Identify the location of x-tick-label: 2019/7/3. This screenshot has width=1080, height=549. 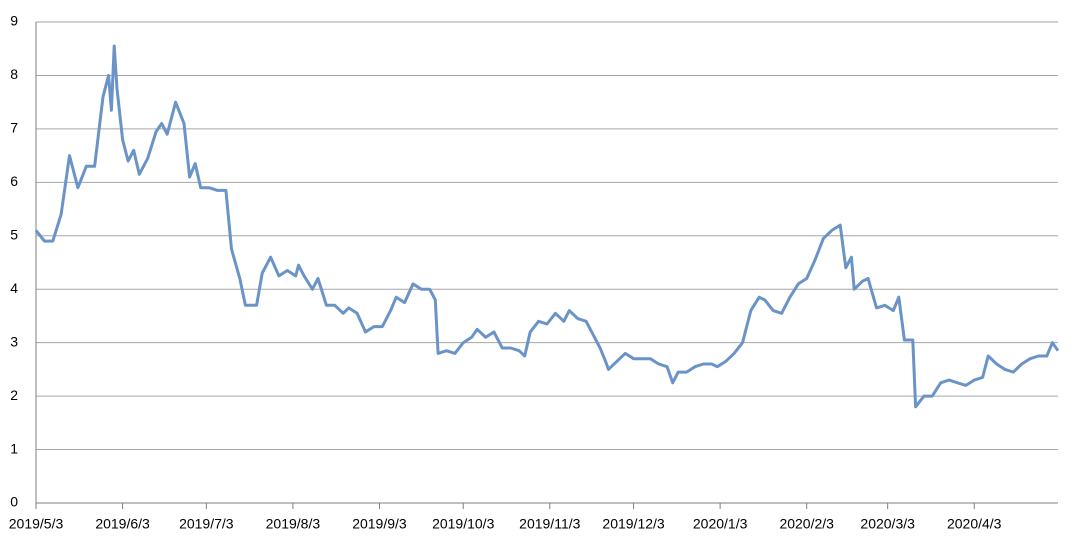
(206, 524).